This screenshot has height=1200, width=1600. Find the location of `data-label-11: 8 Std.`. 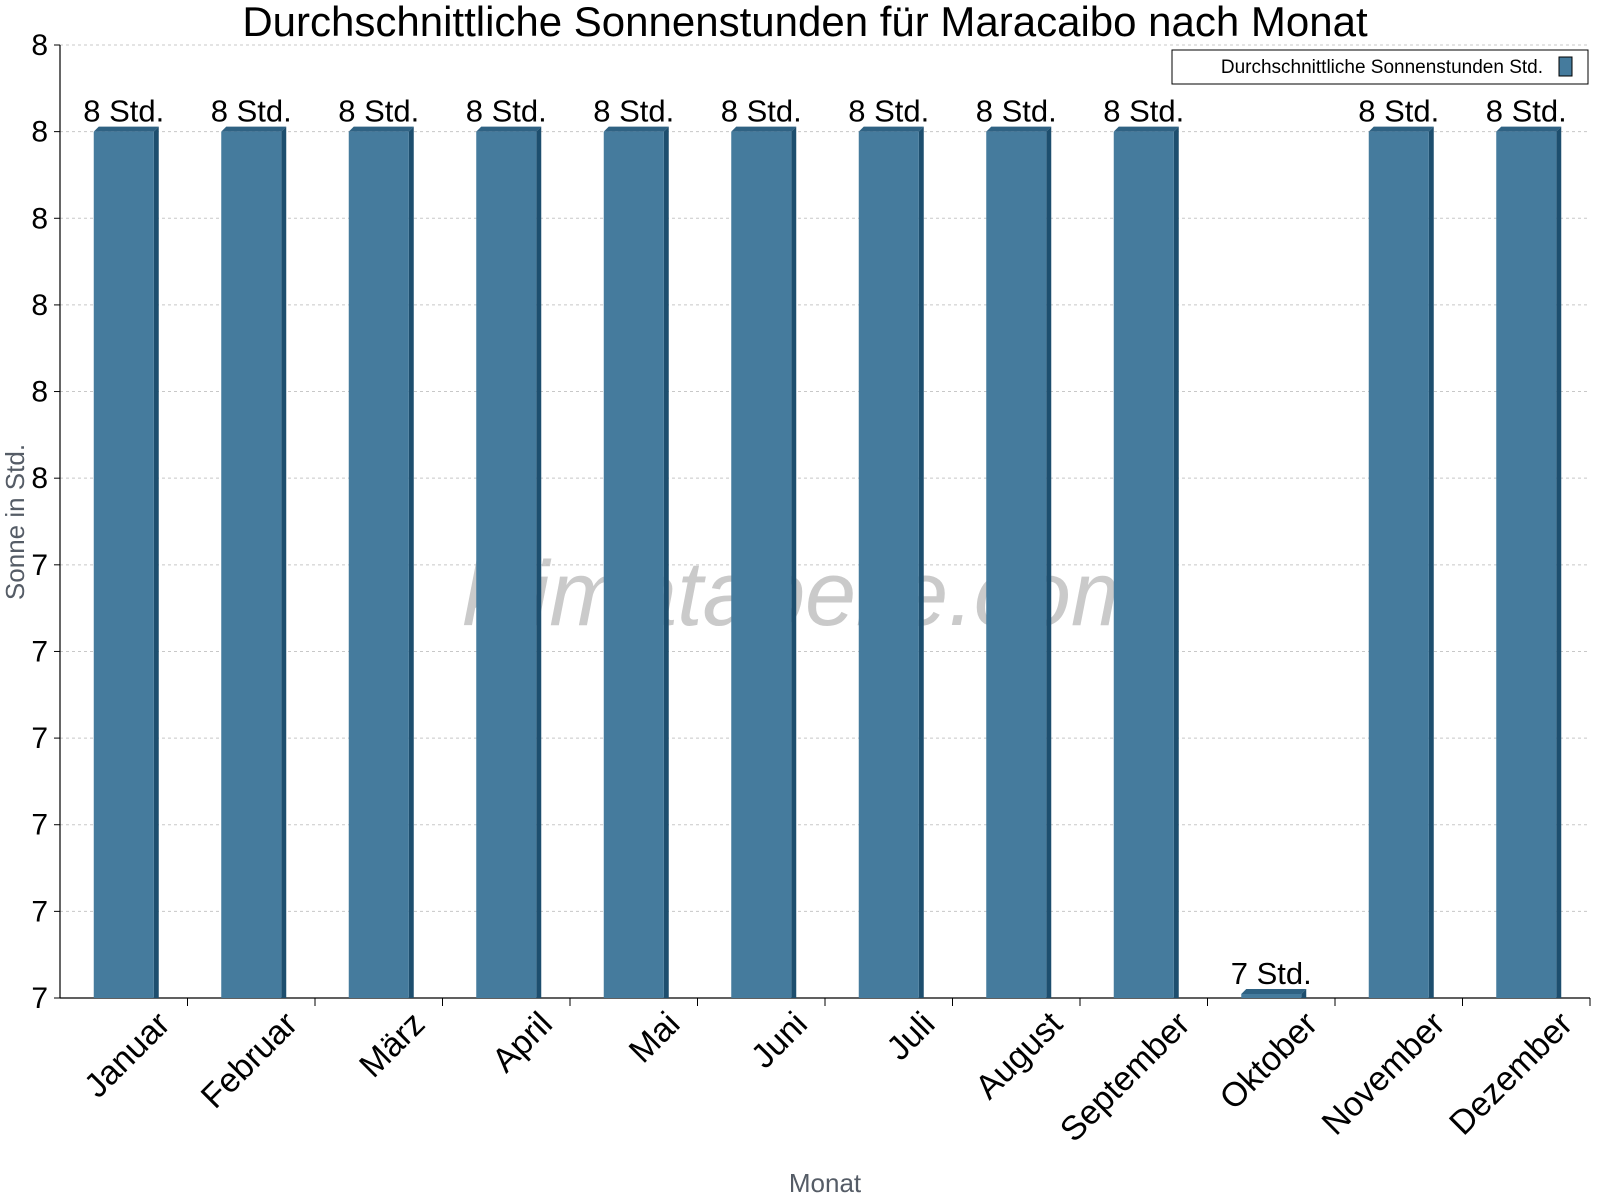

data-label-11: 8 Std. is located at coordinates (1526, 111).